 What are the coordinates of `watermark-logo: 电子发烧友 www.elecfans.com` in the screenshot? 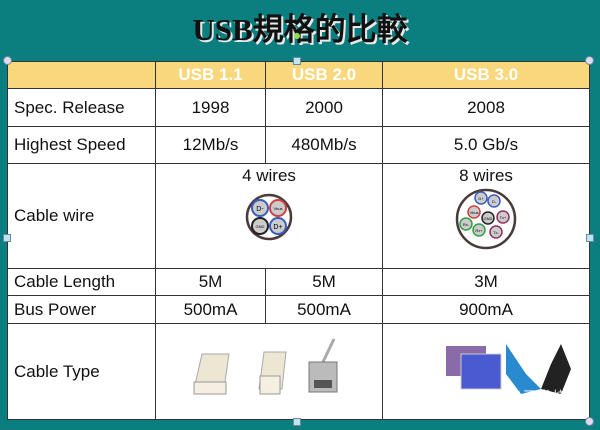 It's located at (540, 402).